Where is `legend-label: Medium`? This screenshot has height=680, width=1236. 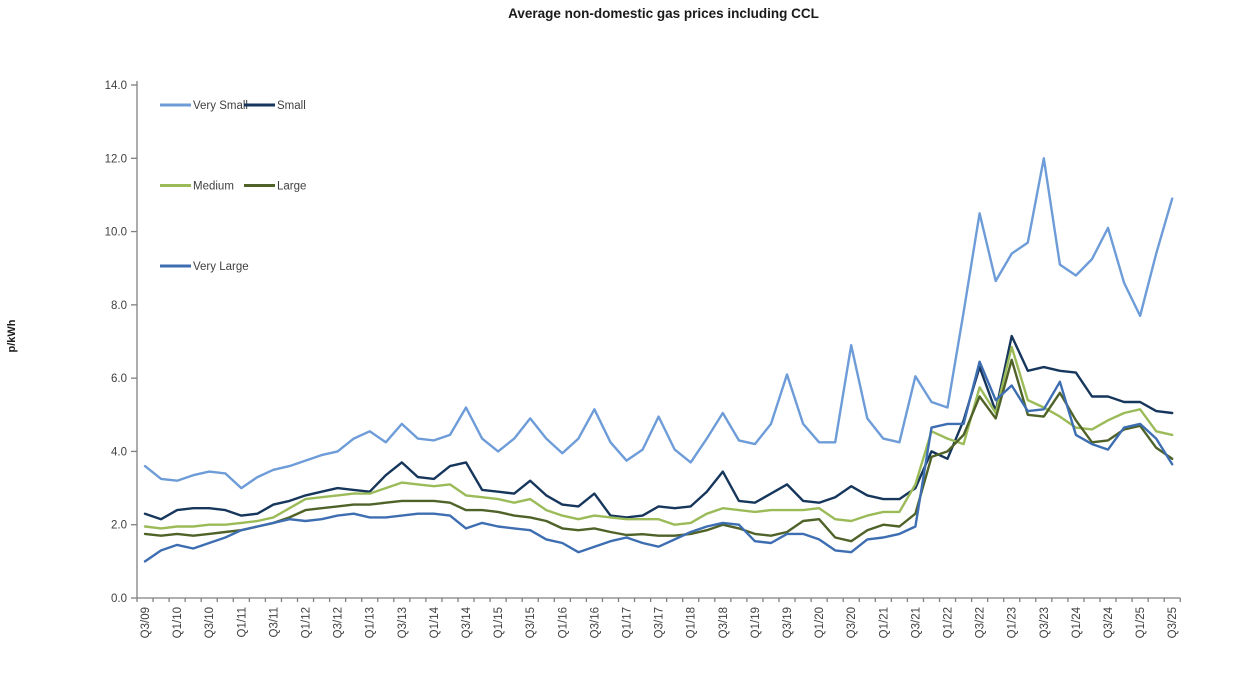 legend-label: Medium is located at coordinates (213, 187).